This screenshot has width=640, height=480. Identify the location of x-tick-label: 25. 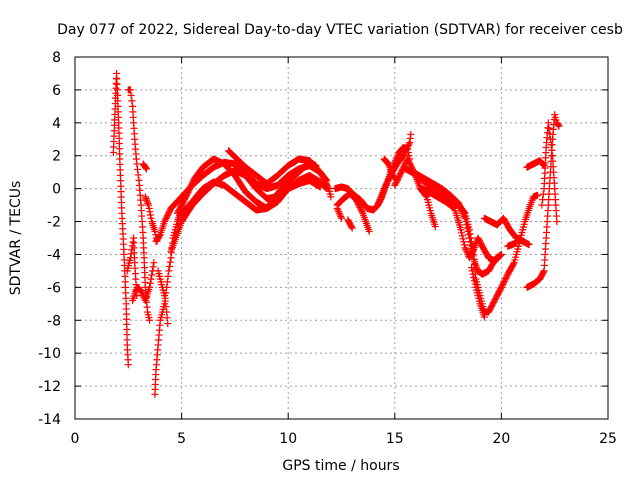
(608, 439).